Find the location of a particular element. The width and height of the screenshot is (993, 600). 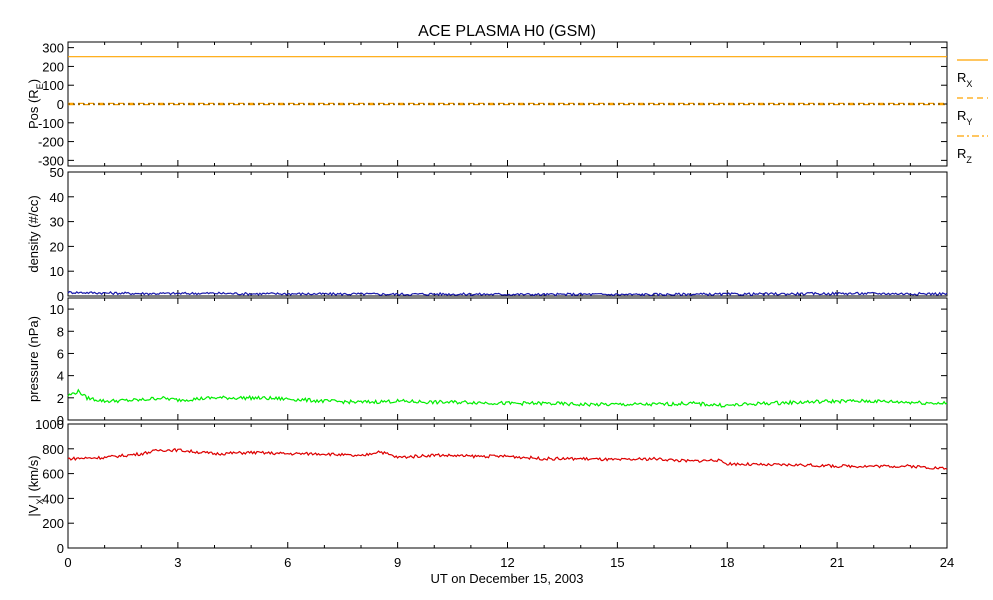

y-tick-label: 30 is located at coordinates (57, 222).